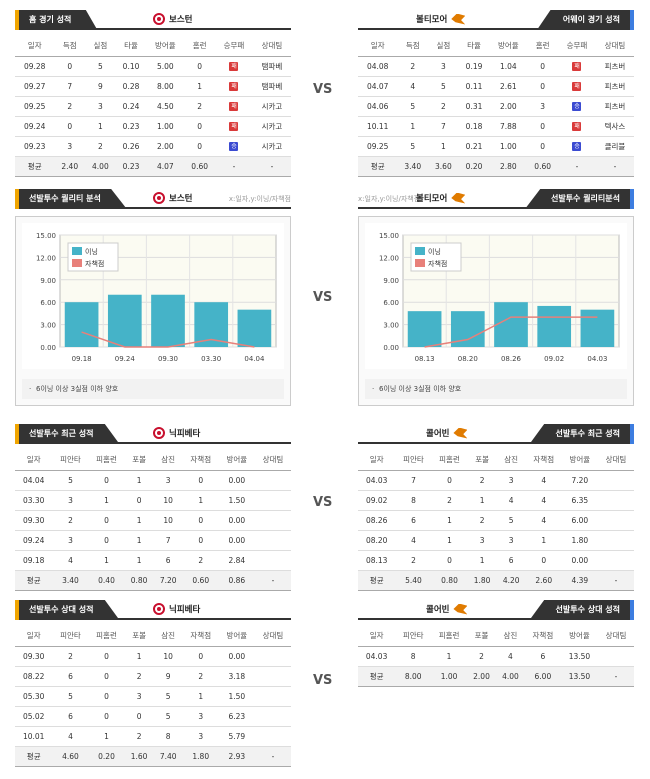  I want to click on table-cell: 1.50, so click(236, 500).